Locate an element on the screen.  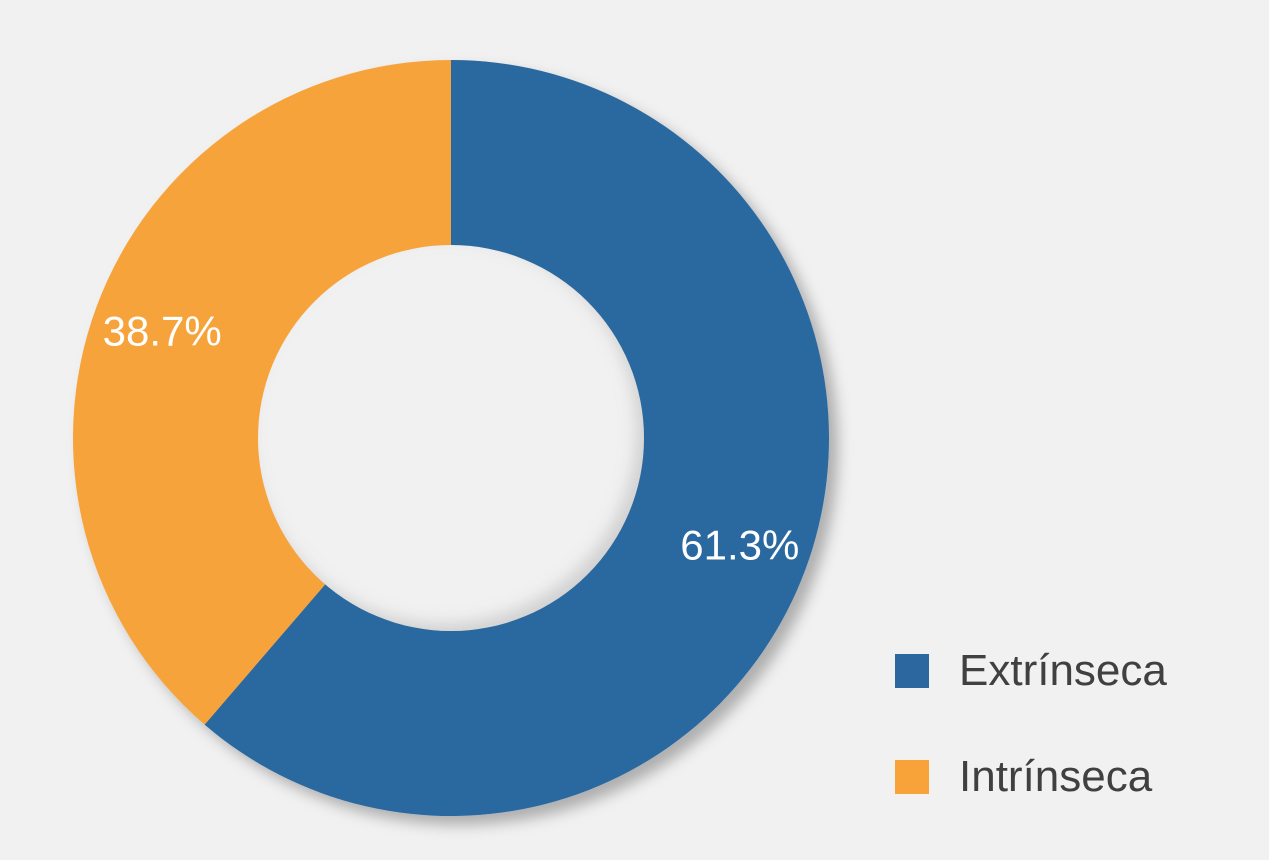
legend: Extrínseca Intrínseca is located at coordinates (1031, 724).